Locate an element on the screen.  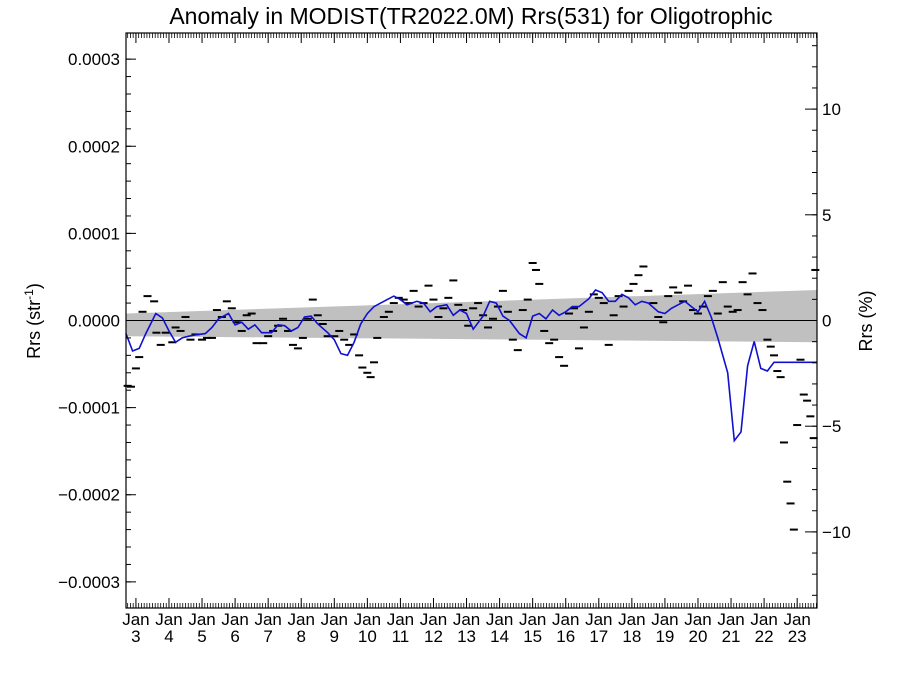
y-tick-label-left: 0.0001 is located at coordinates (94, 233).